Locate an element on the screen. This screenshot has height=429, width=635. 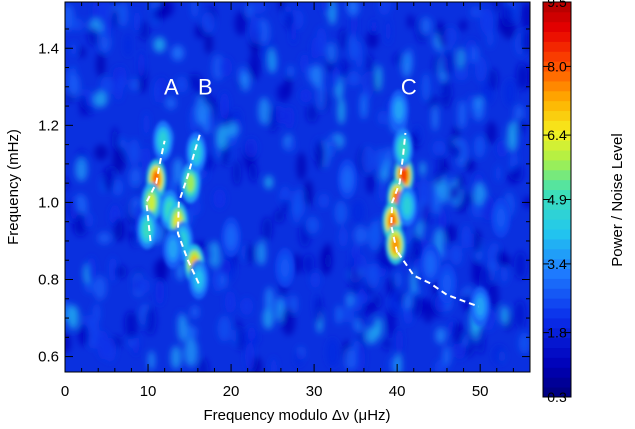
colorbar-label: Power / Noise Level is located at coordinates (617, 199).